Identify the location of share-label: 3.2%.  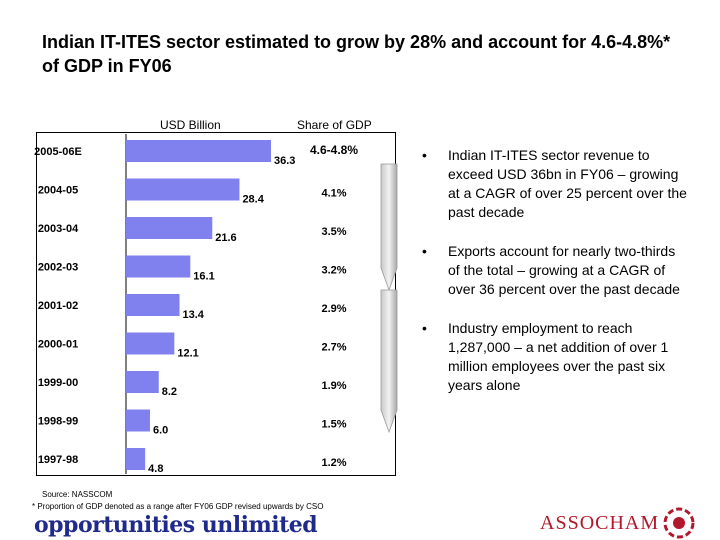
(333, 271).